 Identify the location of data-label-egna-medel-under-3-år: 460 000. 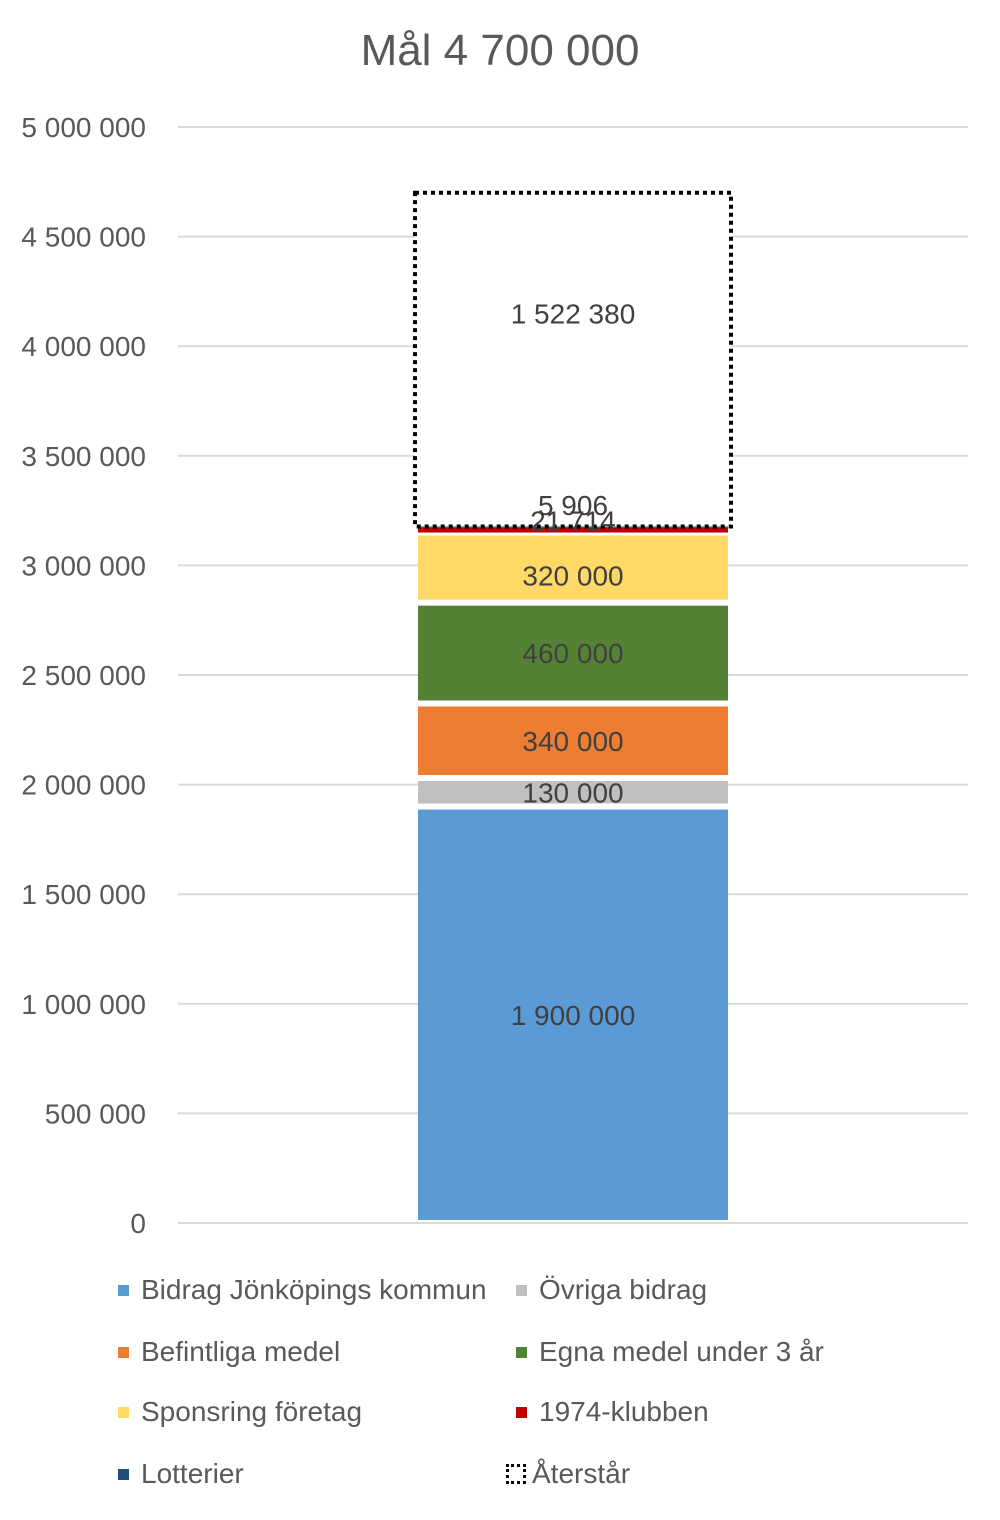
(572, 653).